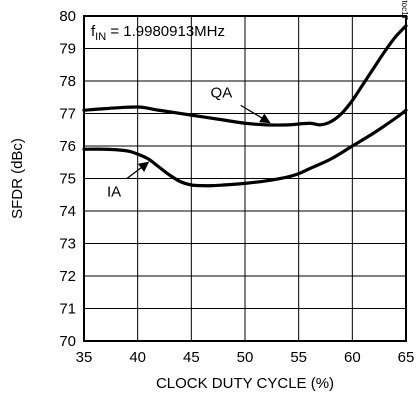 This screenshot has width=418, height=402. What do you see at coordinates (67, 49) in the screenshot?
I see `y-tick-label: 79` at bounding box center [67, 49].